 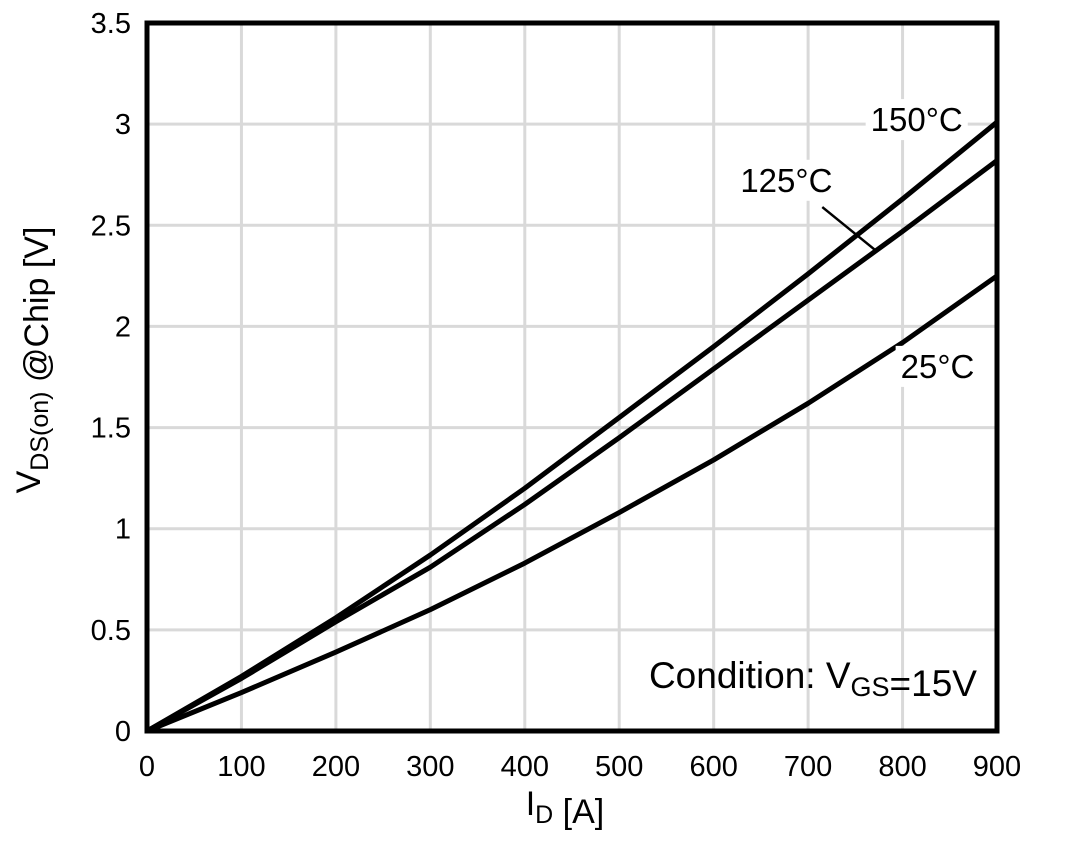 What do you see at coordinates (713, 767) in the screenshot?
I see `x-tick-label: 600` at bounding box center [713, 767].